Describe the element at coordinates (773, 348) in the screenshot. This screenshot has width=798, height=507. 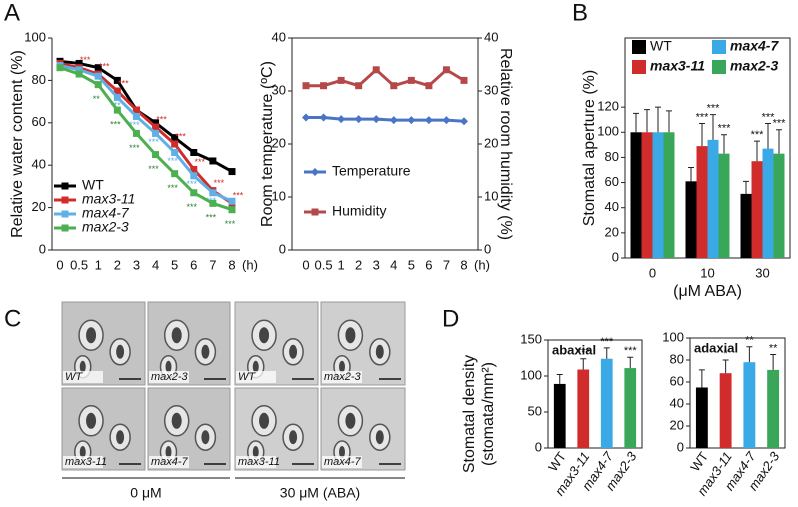
I see `significance: **` at that location.